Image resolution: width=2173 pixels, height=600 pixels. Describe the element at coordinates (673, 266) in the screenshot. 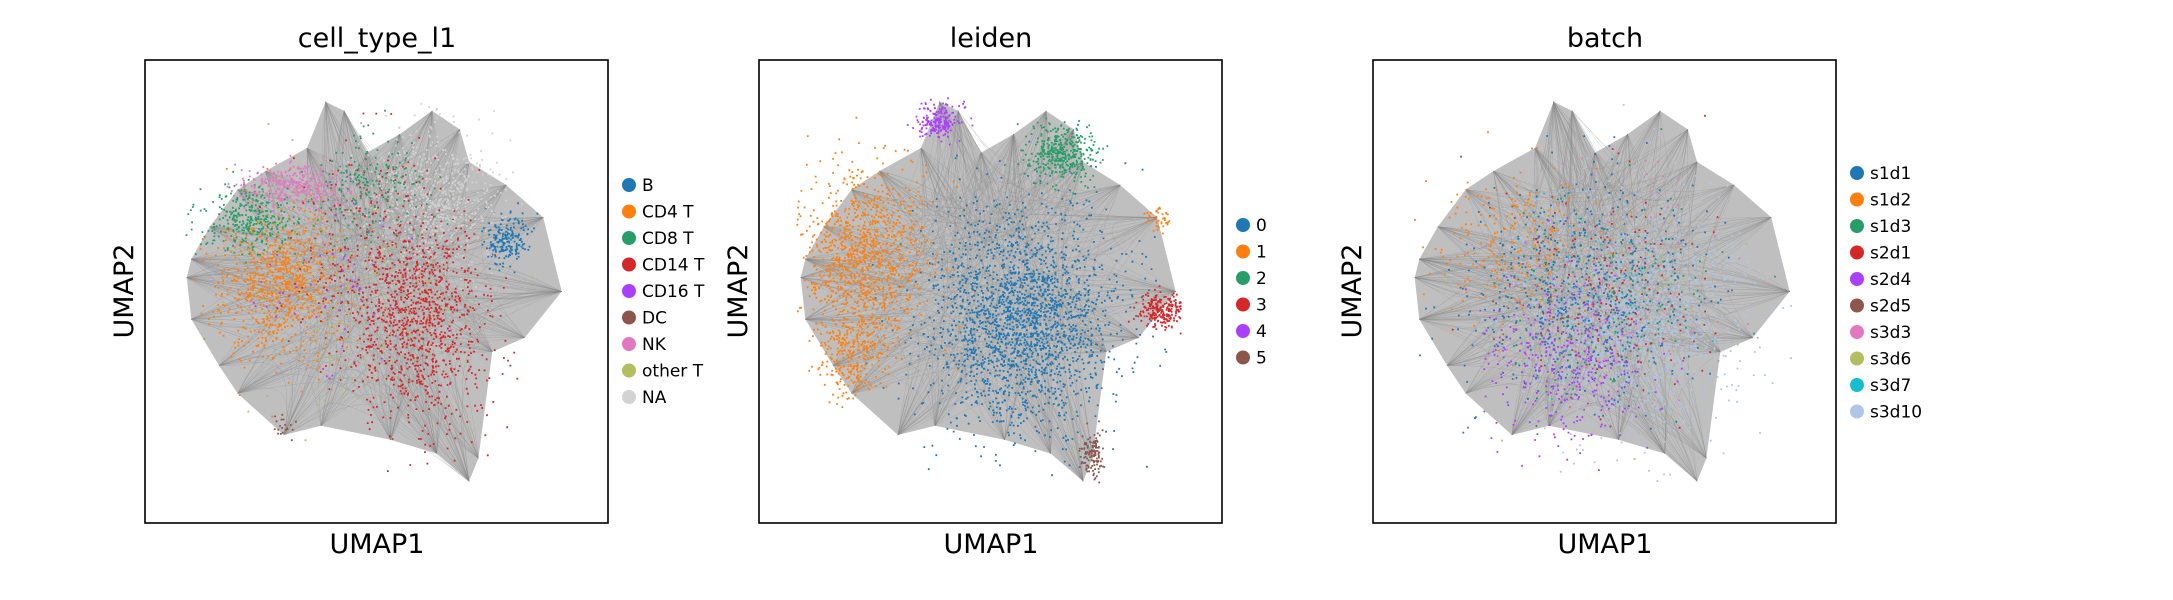

I see `legend-label: CD14 T` at that location.